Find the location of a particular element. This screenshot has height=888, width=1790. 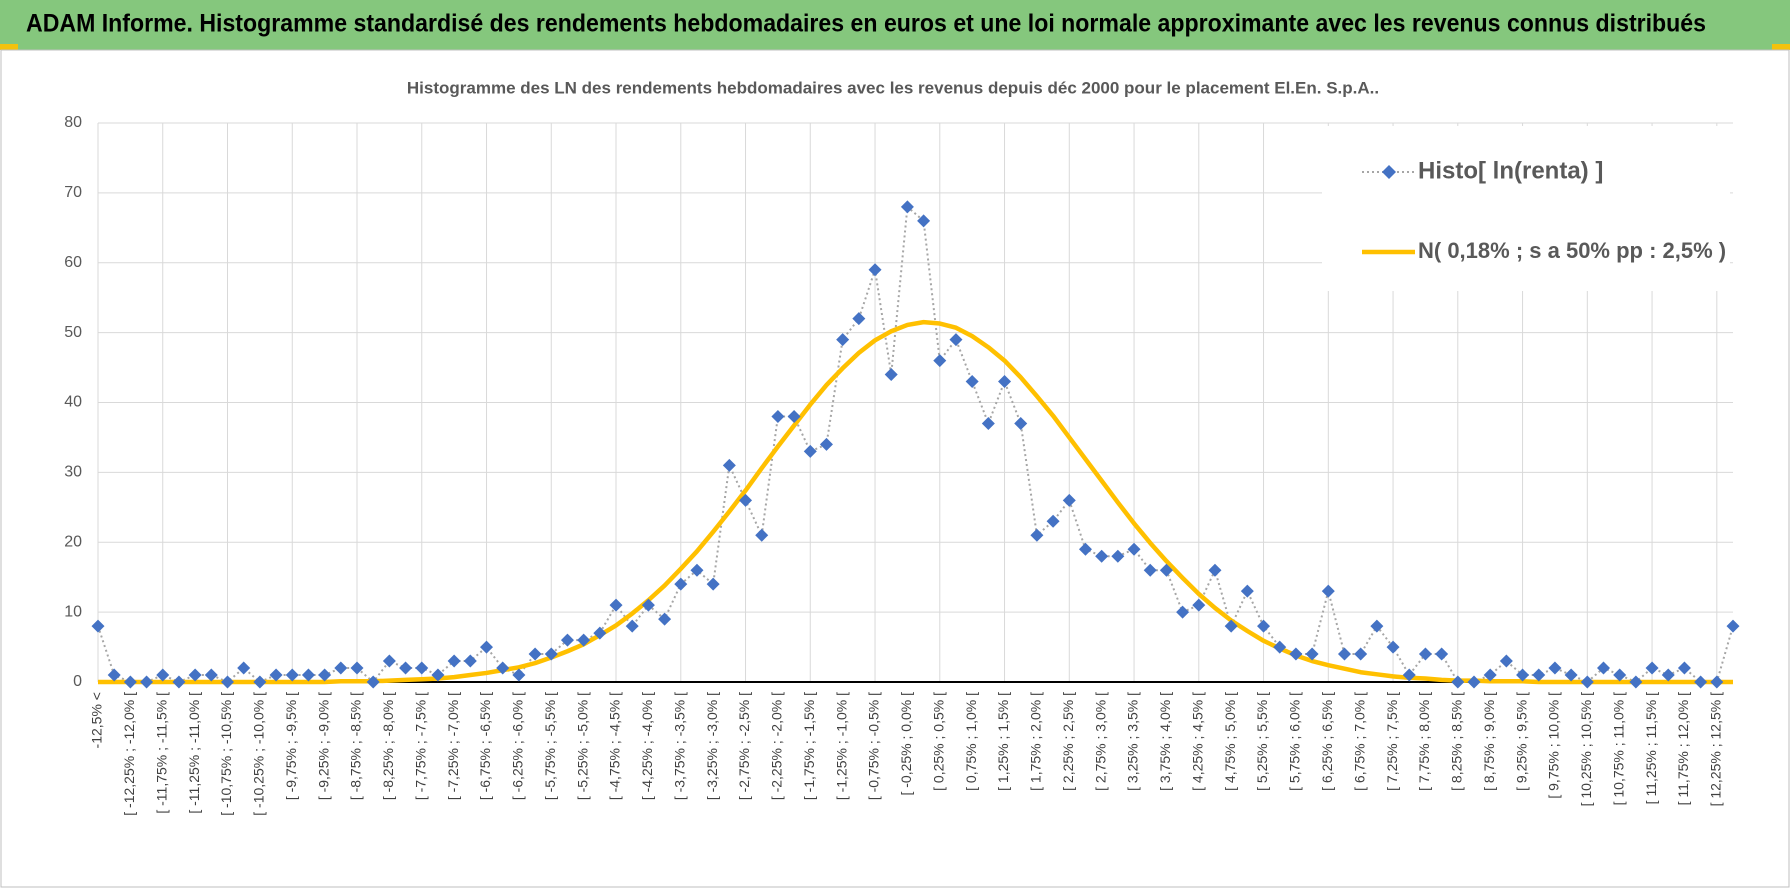

x-tick-label: [ -12,25% ; -12,0% [ is located at coordinates (129, 754).